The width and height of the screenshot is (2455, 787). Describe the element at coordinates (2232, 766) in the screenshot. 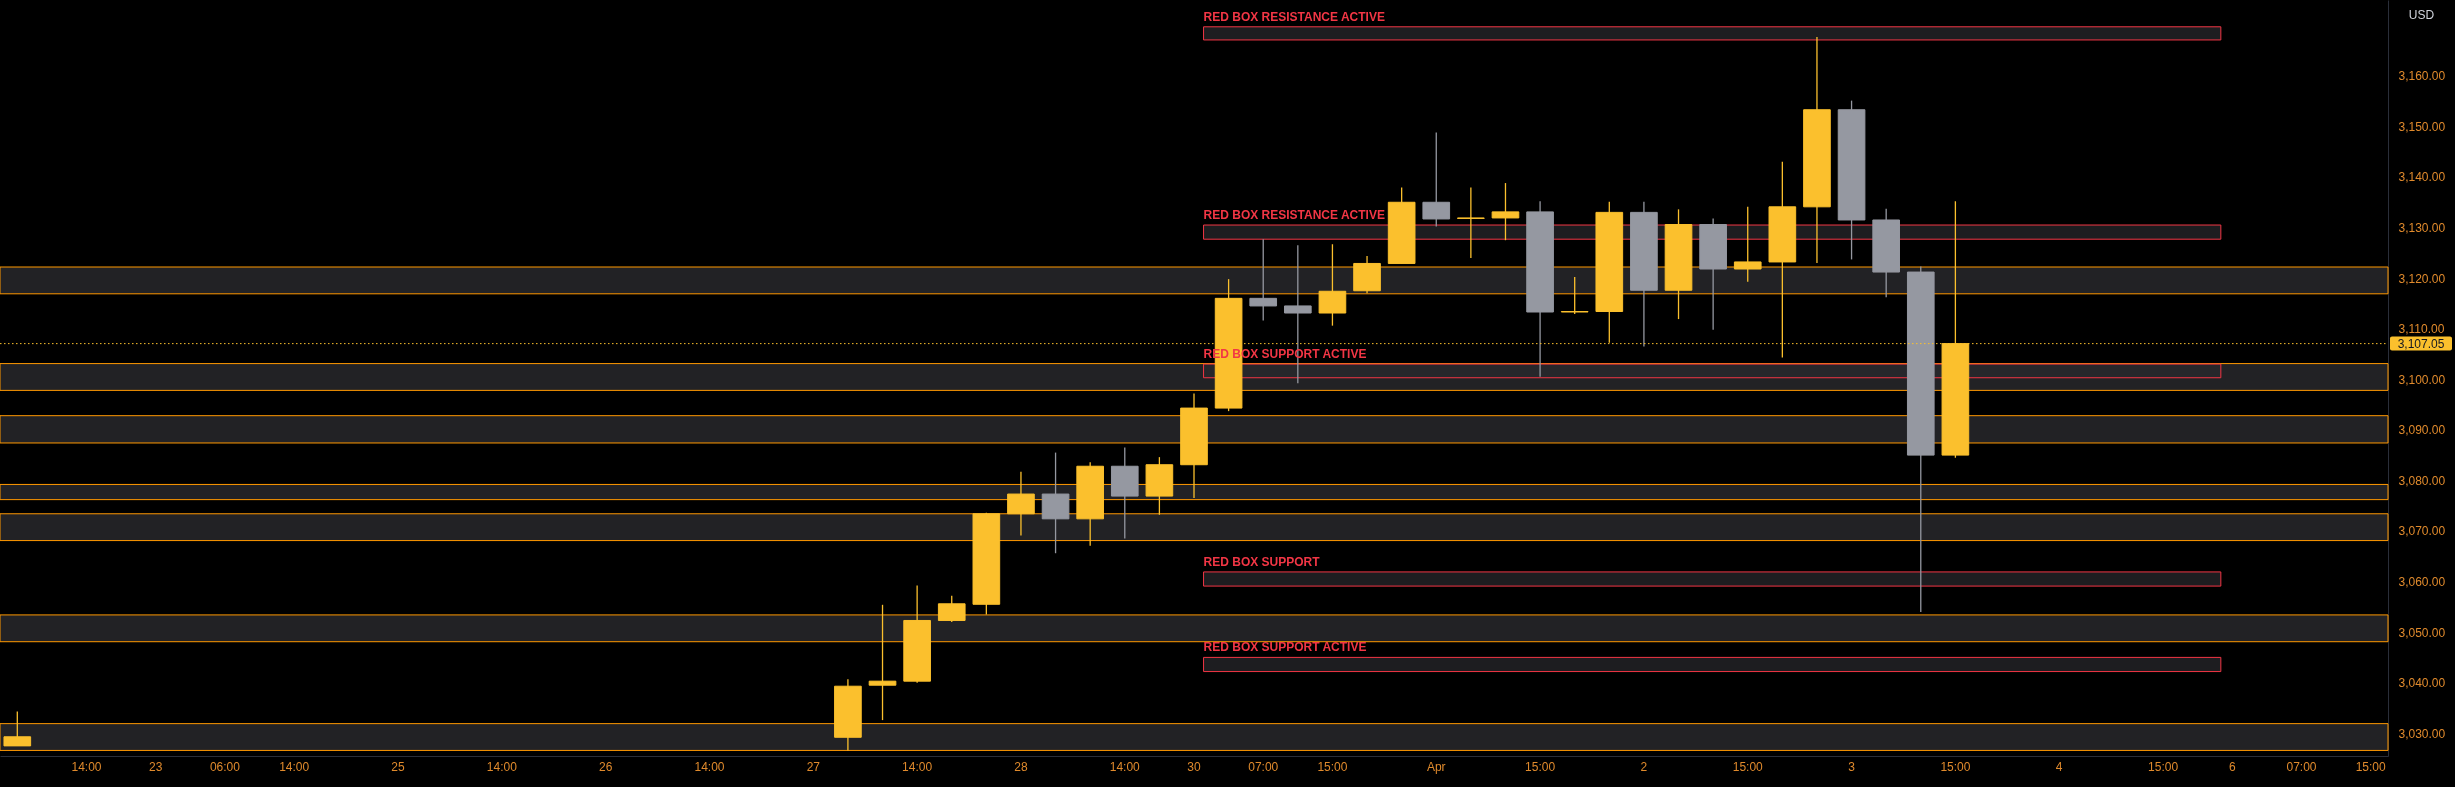

I see `x-tick-label: 6` at that location.